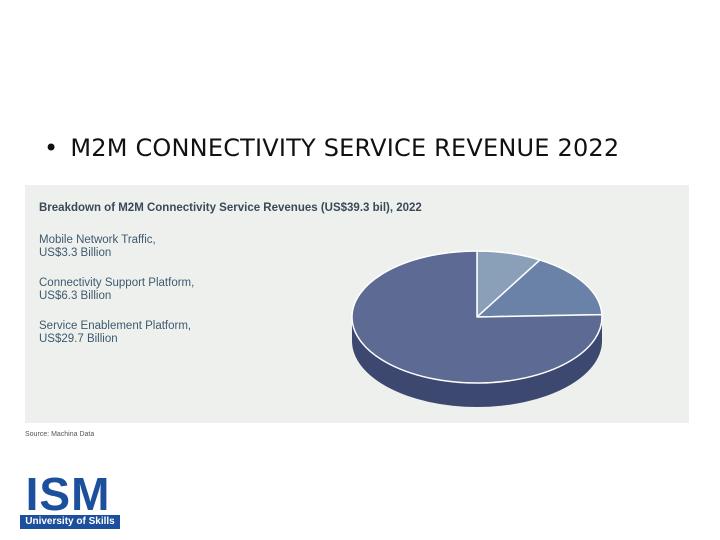 The image size is (720, 540). Describe the element at coordinates (97, 240) in the screenshot. I see `legend-label: Mobile Network Traffic,` at that location.